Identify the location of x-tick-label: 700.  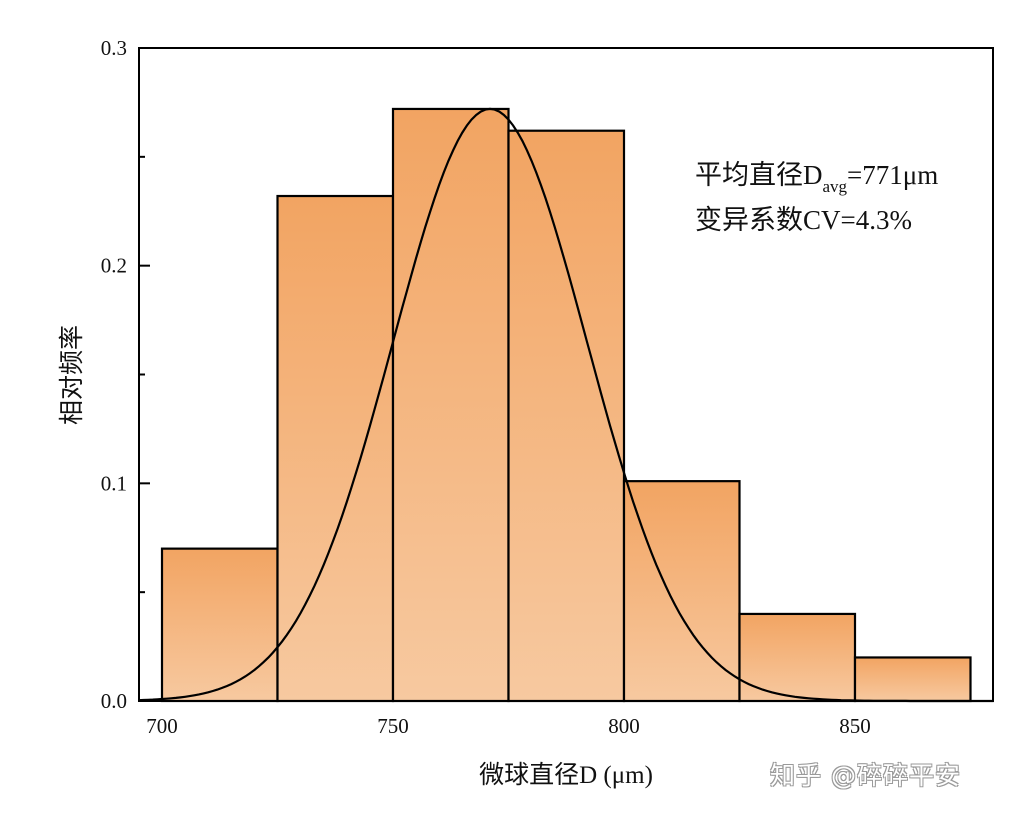
(162, 726).